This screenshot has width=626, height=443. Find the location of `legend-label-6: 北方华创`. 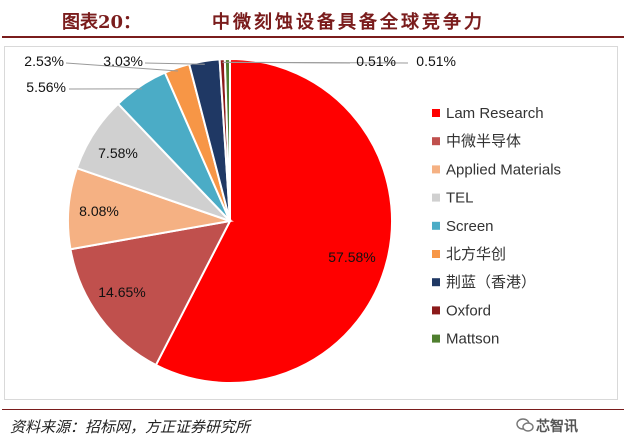

legend-label-6: 北方华创 is located at coordinates (476, 254).